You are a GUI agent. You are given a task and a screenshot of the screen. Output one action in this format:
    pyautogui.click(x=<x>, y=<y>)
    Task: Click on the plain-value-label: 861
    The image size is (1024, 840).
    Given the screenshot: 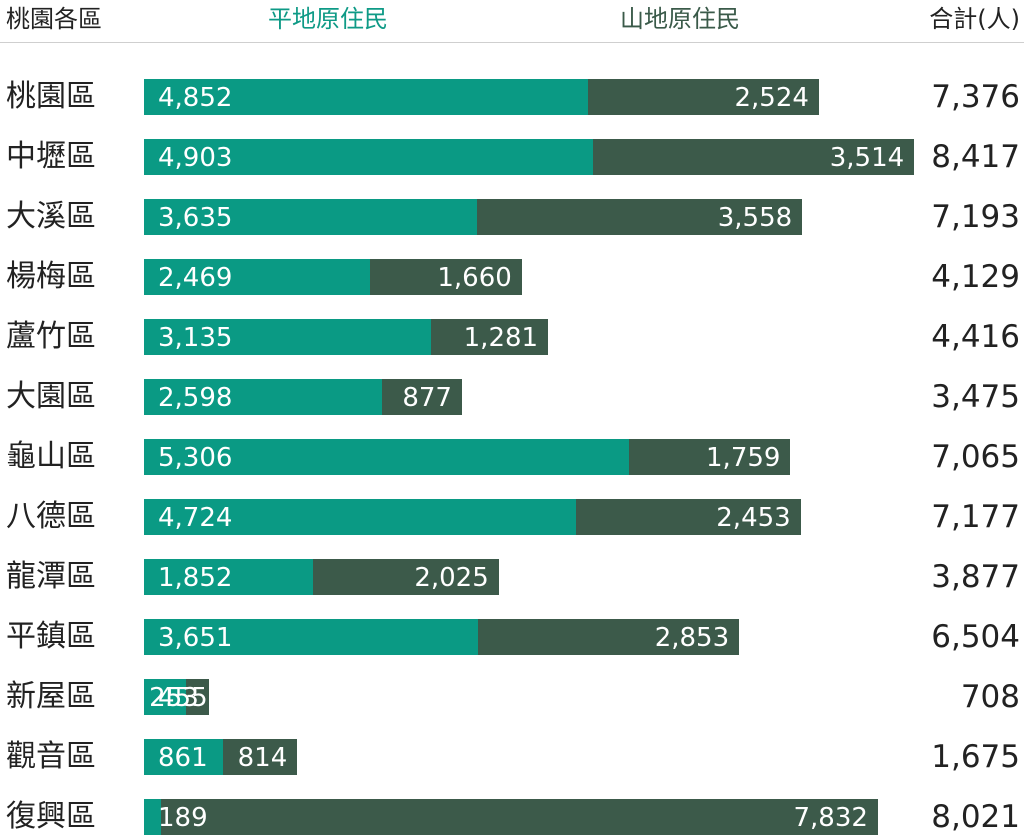 What is the action you would take?
    pyautogui.click(x=183, y=758)
    